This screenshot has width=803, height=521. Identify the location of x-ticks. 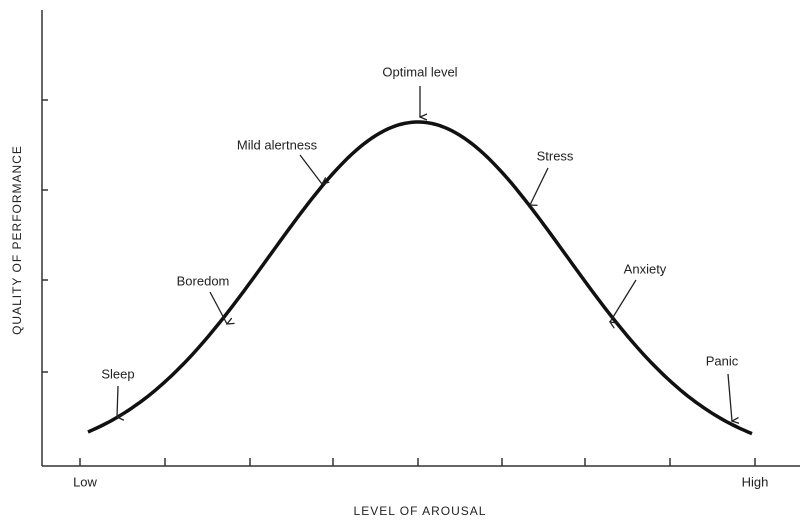
(417, 462).